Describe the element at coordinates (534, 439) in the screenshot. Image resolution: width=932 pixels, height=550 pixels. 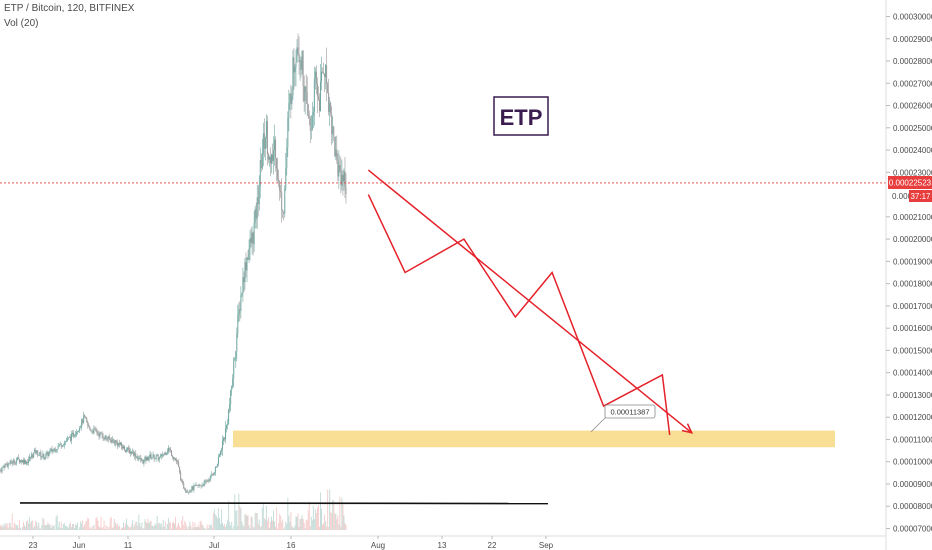
I see `support-zone` at that location.